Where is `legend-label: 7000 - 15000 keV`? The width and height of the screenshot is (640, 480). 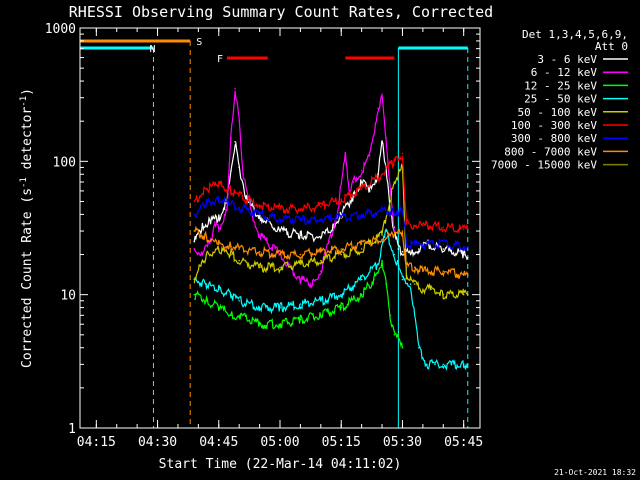
legend-label: 7000 - 15000 keV is located at coordinates (544, 165).